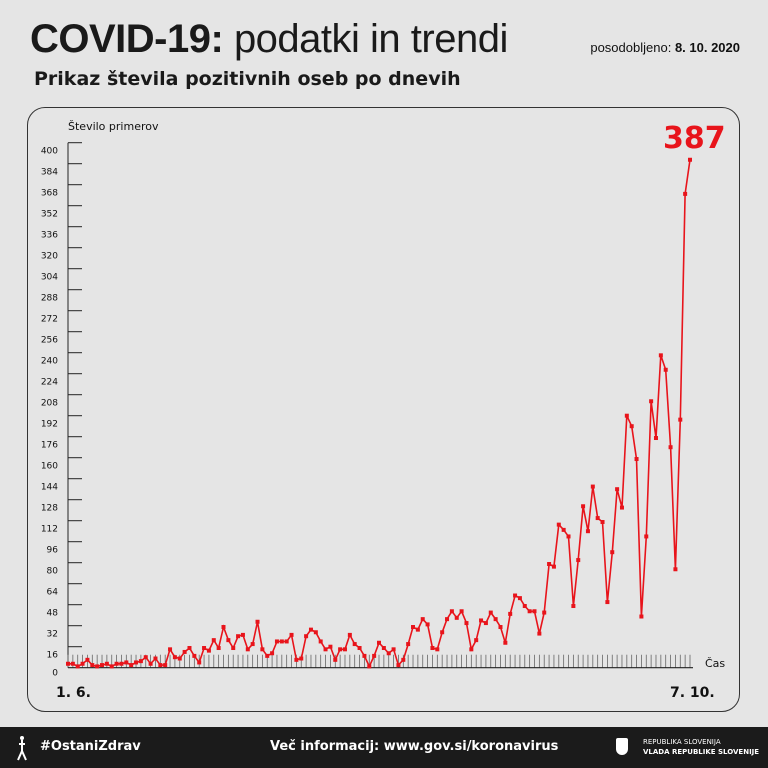  I want to click on y-tick-label: 112, so click(49, 530).